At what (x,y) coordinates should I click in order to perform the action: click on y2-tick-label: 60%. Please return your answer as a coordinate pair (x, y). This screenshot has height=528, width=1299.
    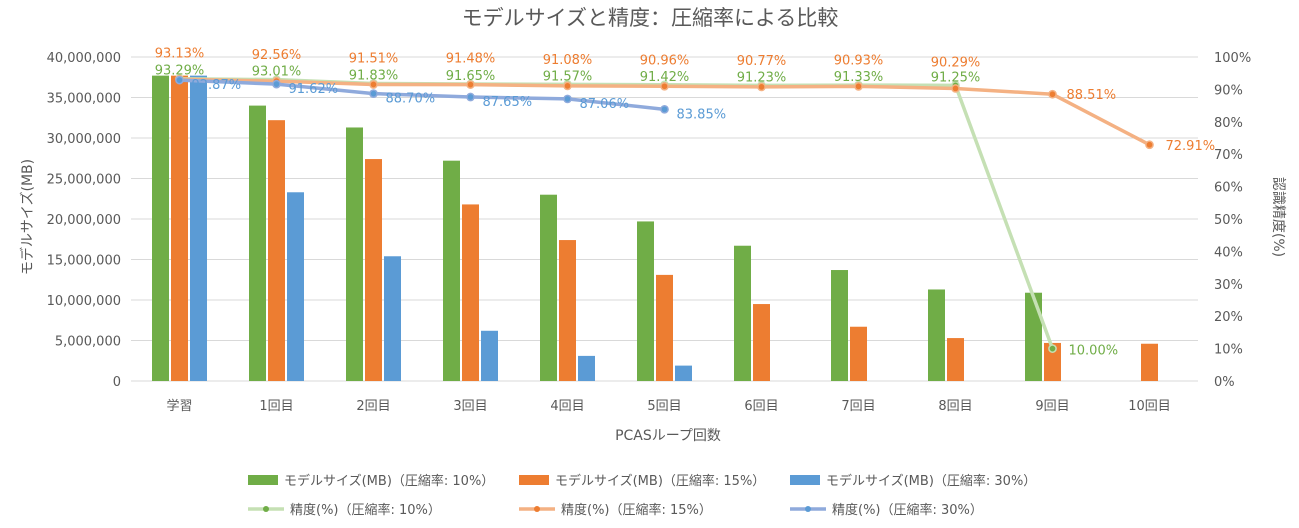
    Looking at the image, I should click on (1228, 188).